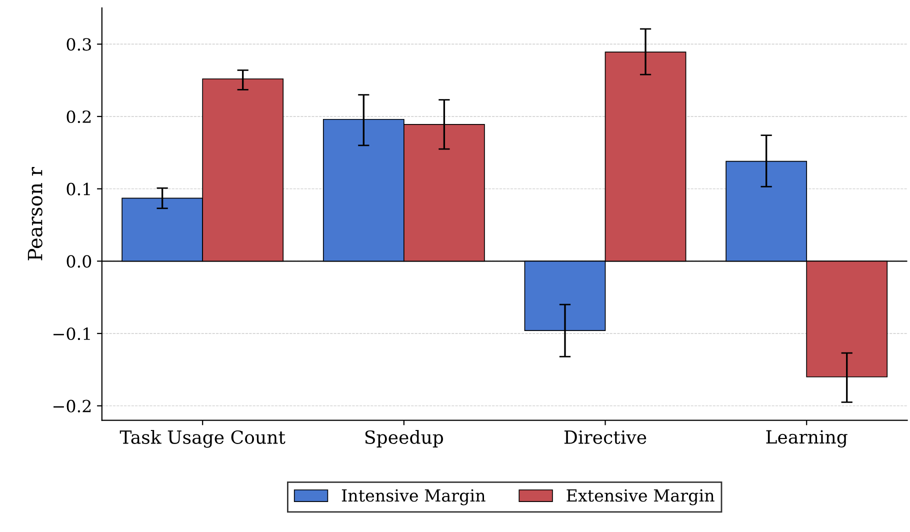 This screenshot has height=532, width=910. Describe the element at coordinates (78, 44) in the screenshot. I see `text: 0.3` at that location.